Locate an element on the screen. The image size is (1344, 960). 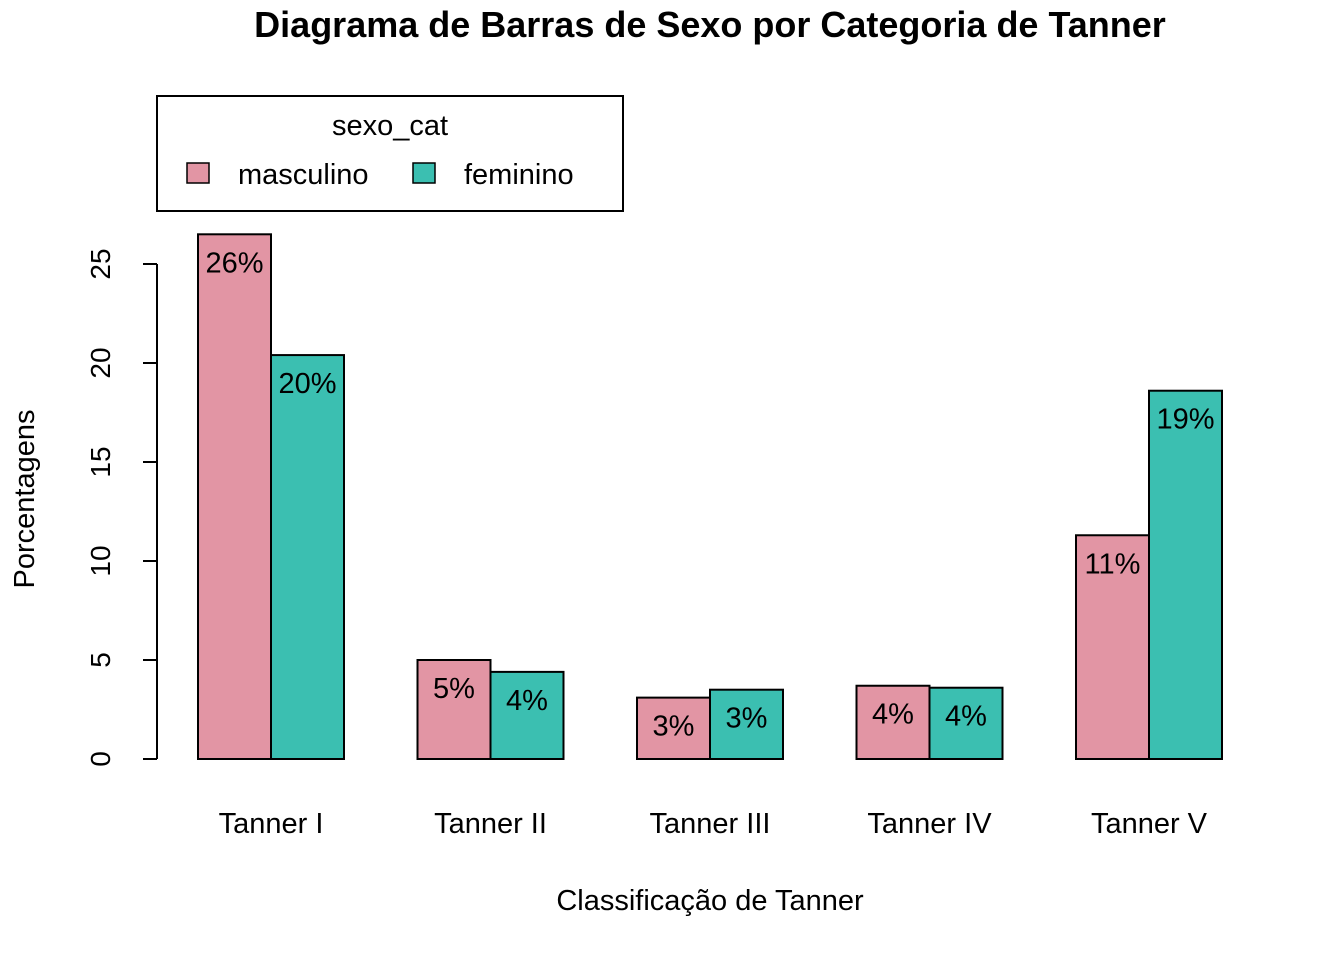
legend-swatch-feminino is located at coordinates (424, 173).